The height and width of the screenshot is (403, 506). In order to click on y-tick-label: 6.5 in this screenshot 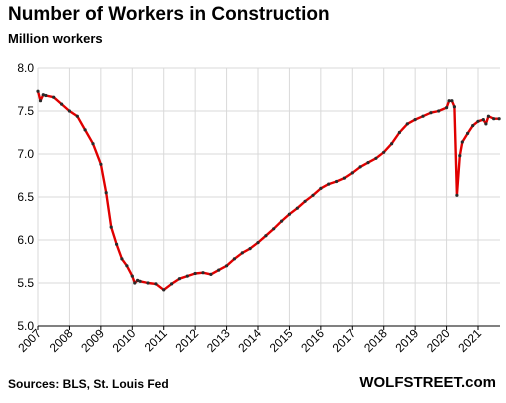, I will do `click(25, 197)`.